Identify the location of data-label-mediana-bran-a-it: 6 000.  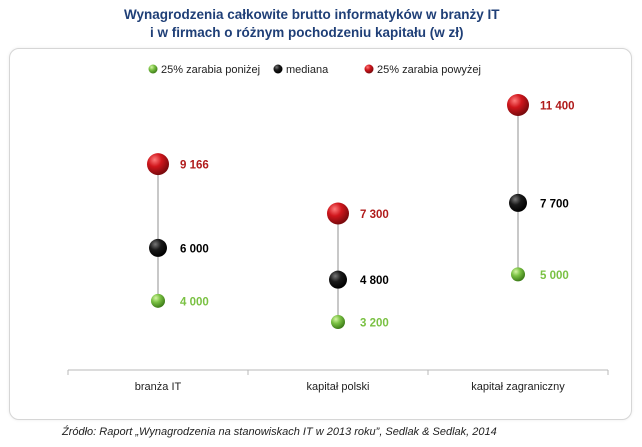
(194, 249).